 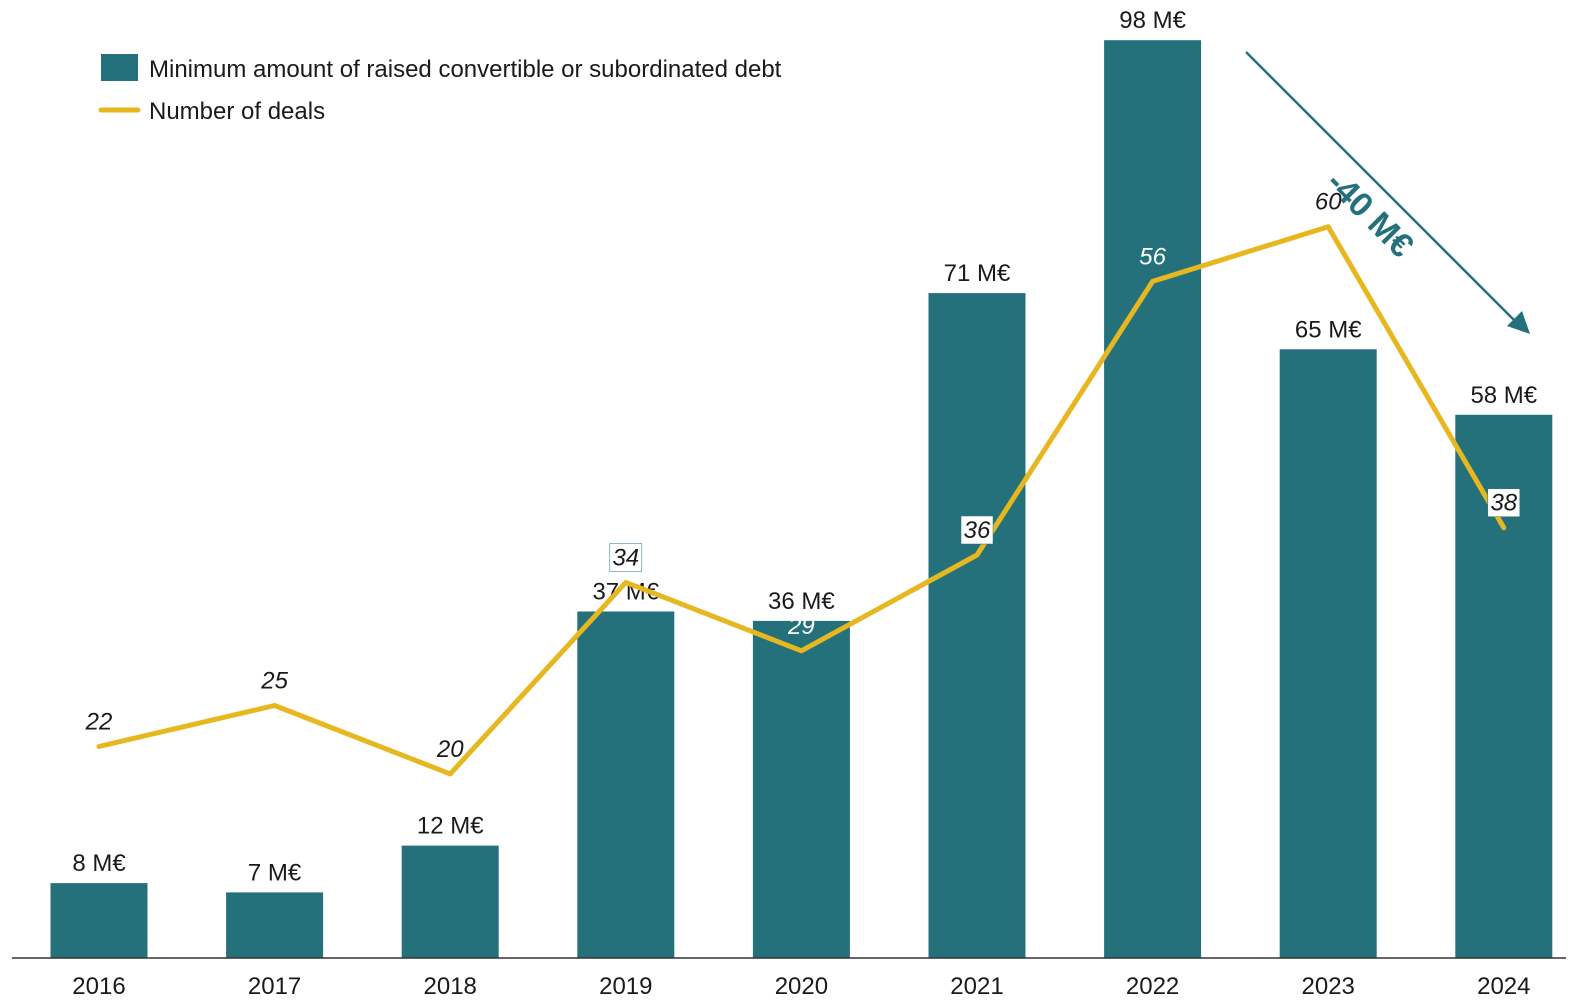 What do you see at coordinates (237, 111) in the screenshot?
I see `legend-line-label: Number of deals` at bounding box center [237, 111].